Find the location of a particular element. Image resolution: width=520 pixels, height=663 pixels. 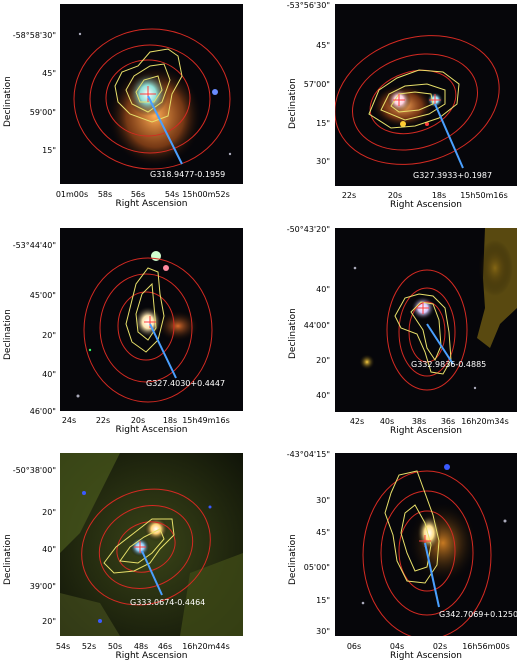

panel-6-image: G342.7069+0.1250 is located at coordinates (426, 544).